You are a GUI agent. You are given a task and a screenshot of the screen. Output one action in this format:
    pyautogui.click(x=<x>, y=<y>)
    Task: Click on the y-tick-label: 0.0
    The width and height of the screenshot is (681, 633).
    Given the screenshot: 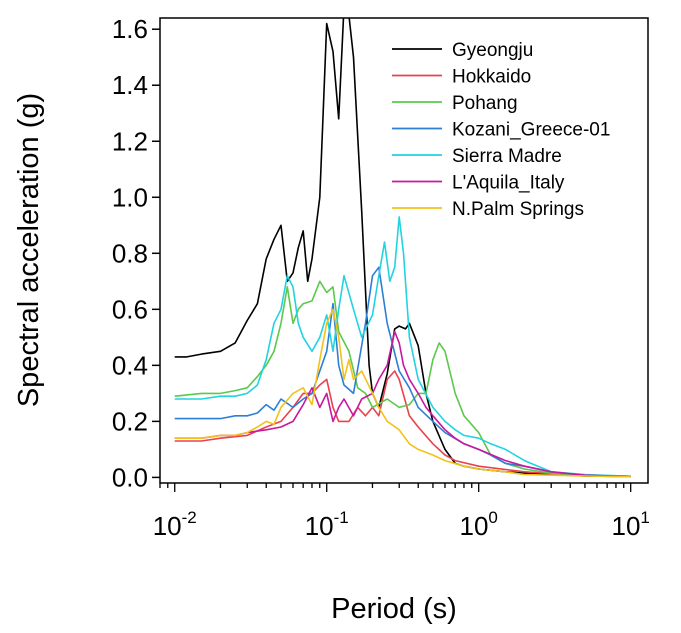 What is the action you would take?
    pyautogui.click(x=130, y=477)
    